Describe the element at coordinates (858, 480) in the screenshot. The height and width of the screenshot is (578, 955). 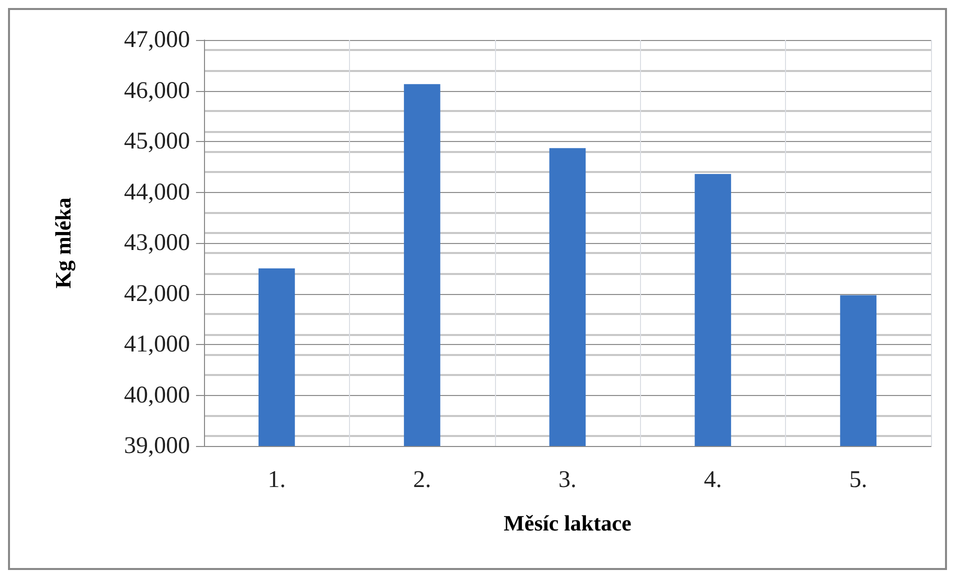
I see `x-tick-label: 5.` at that location.